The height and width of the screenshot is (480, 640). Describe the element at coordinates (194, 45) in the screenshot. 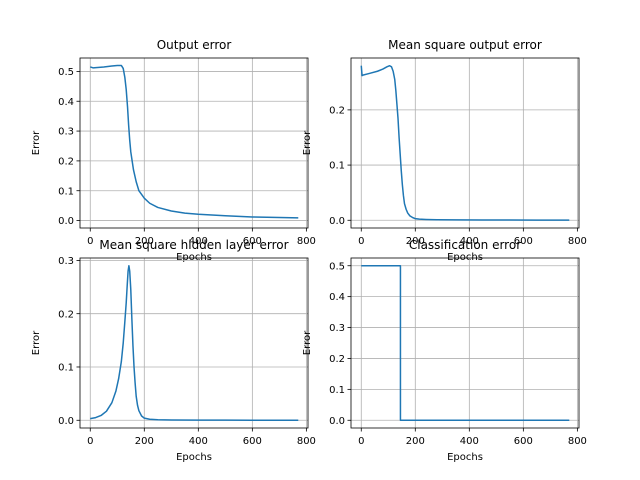

I see `chart-title: Output error` at that location.